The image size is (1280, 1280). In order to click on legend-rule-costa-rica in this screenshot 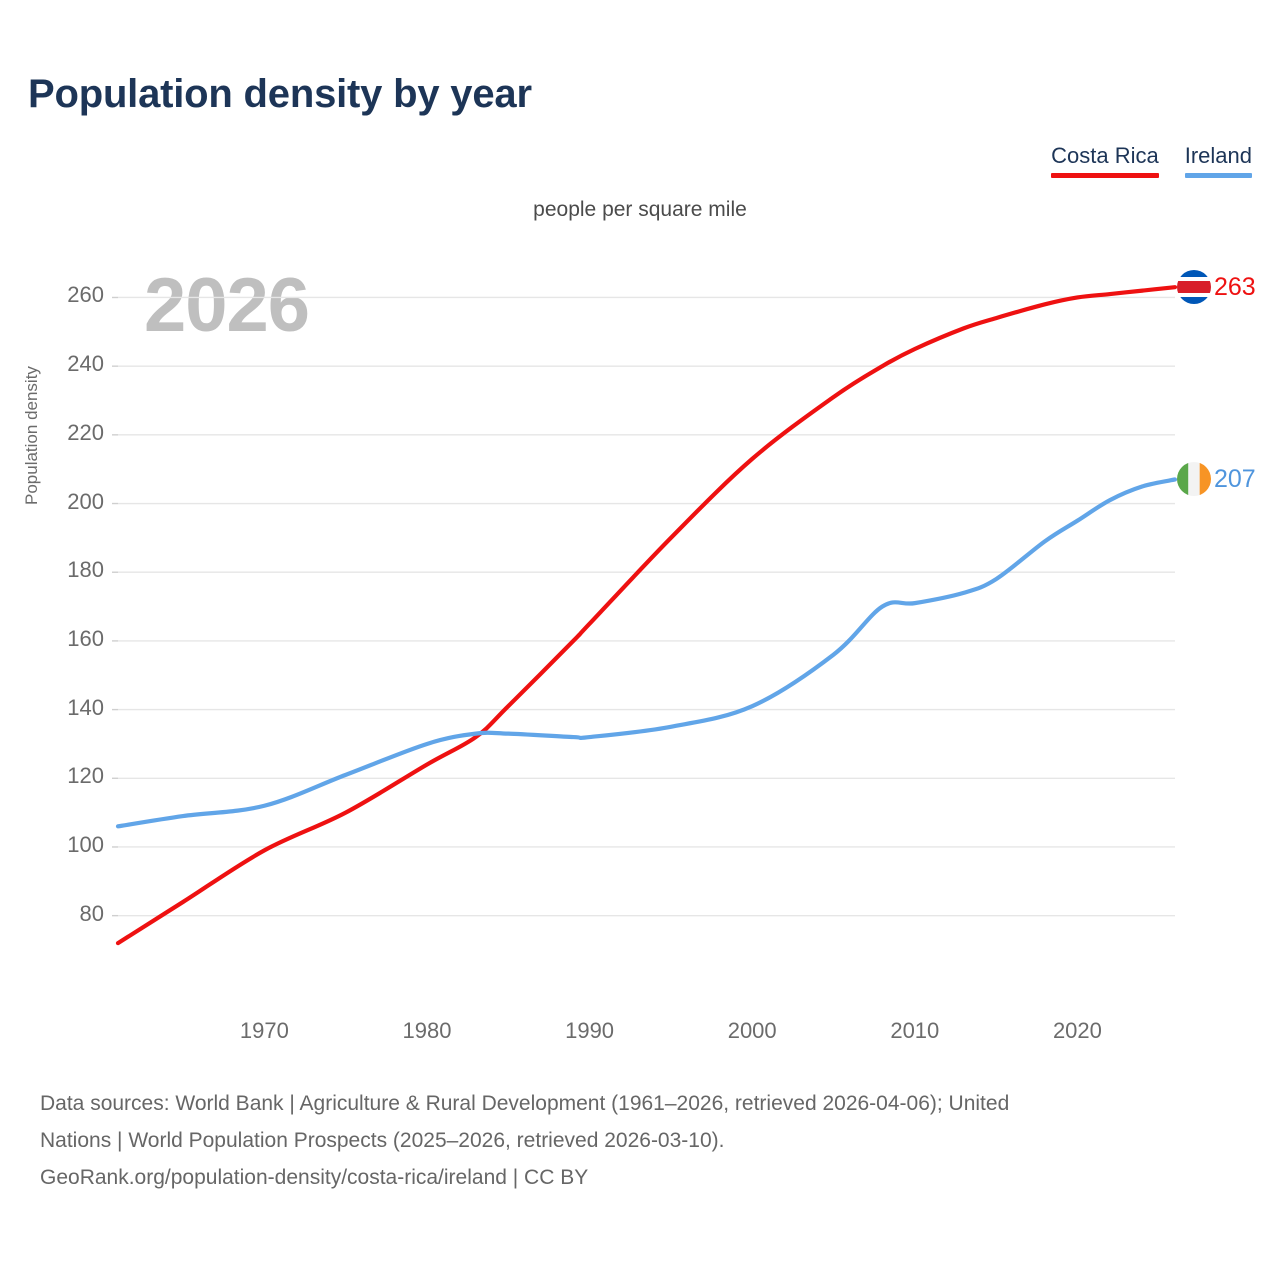, I will do `click(1105, 175)`.